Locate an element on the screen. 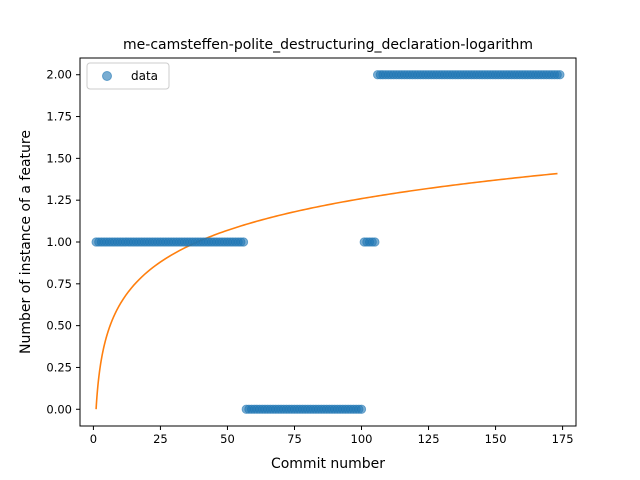 The image size is (640, 480). x-tick-label: 50 is located at coordinates (227, 439).